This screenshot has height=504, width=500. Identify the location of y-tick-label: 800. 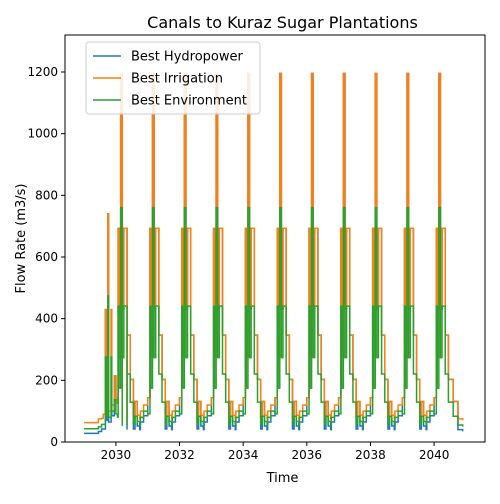
(46, 195).